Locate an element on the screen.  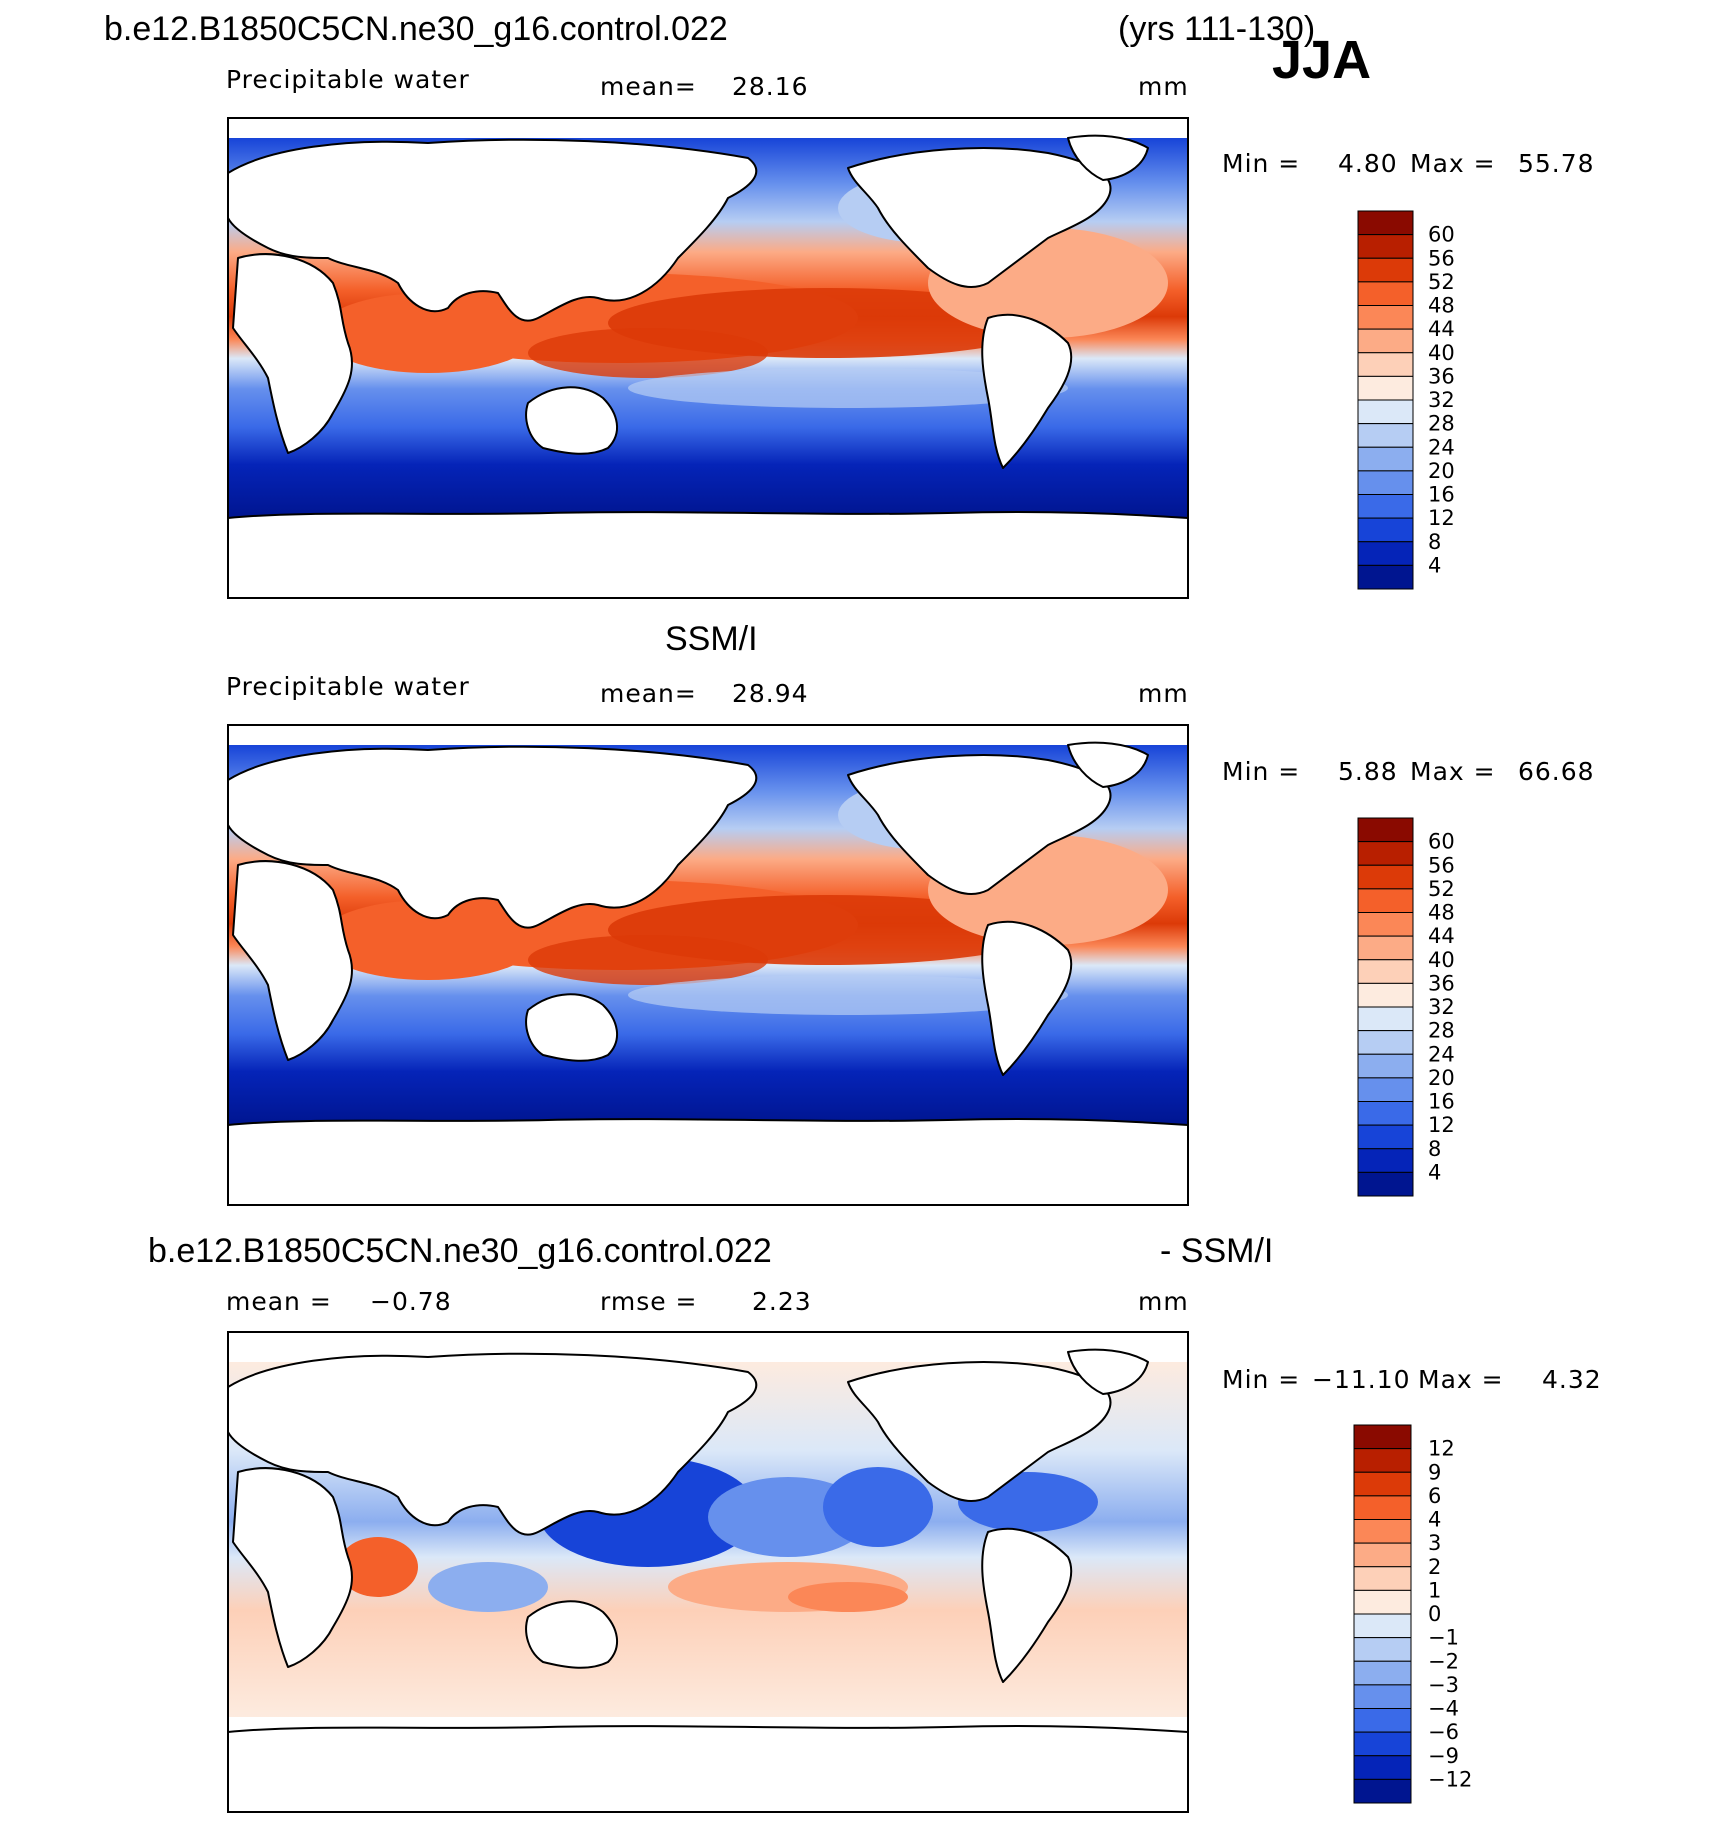
panel2-max-label: Max = is located at coordinates (1453, 771).